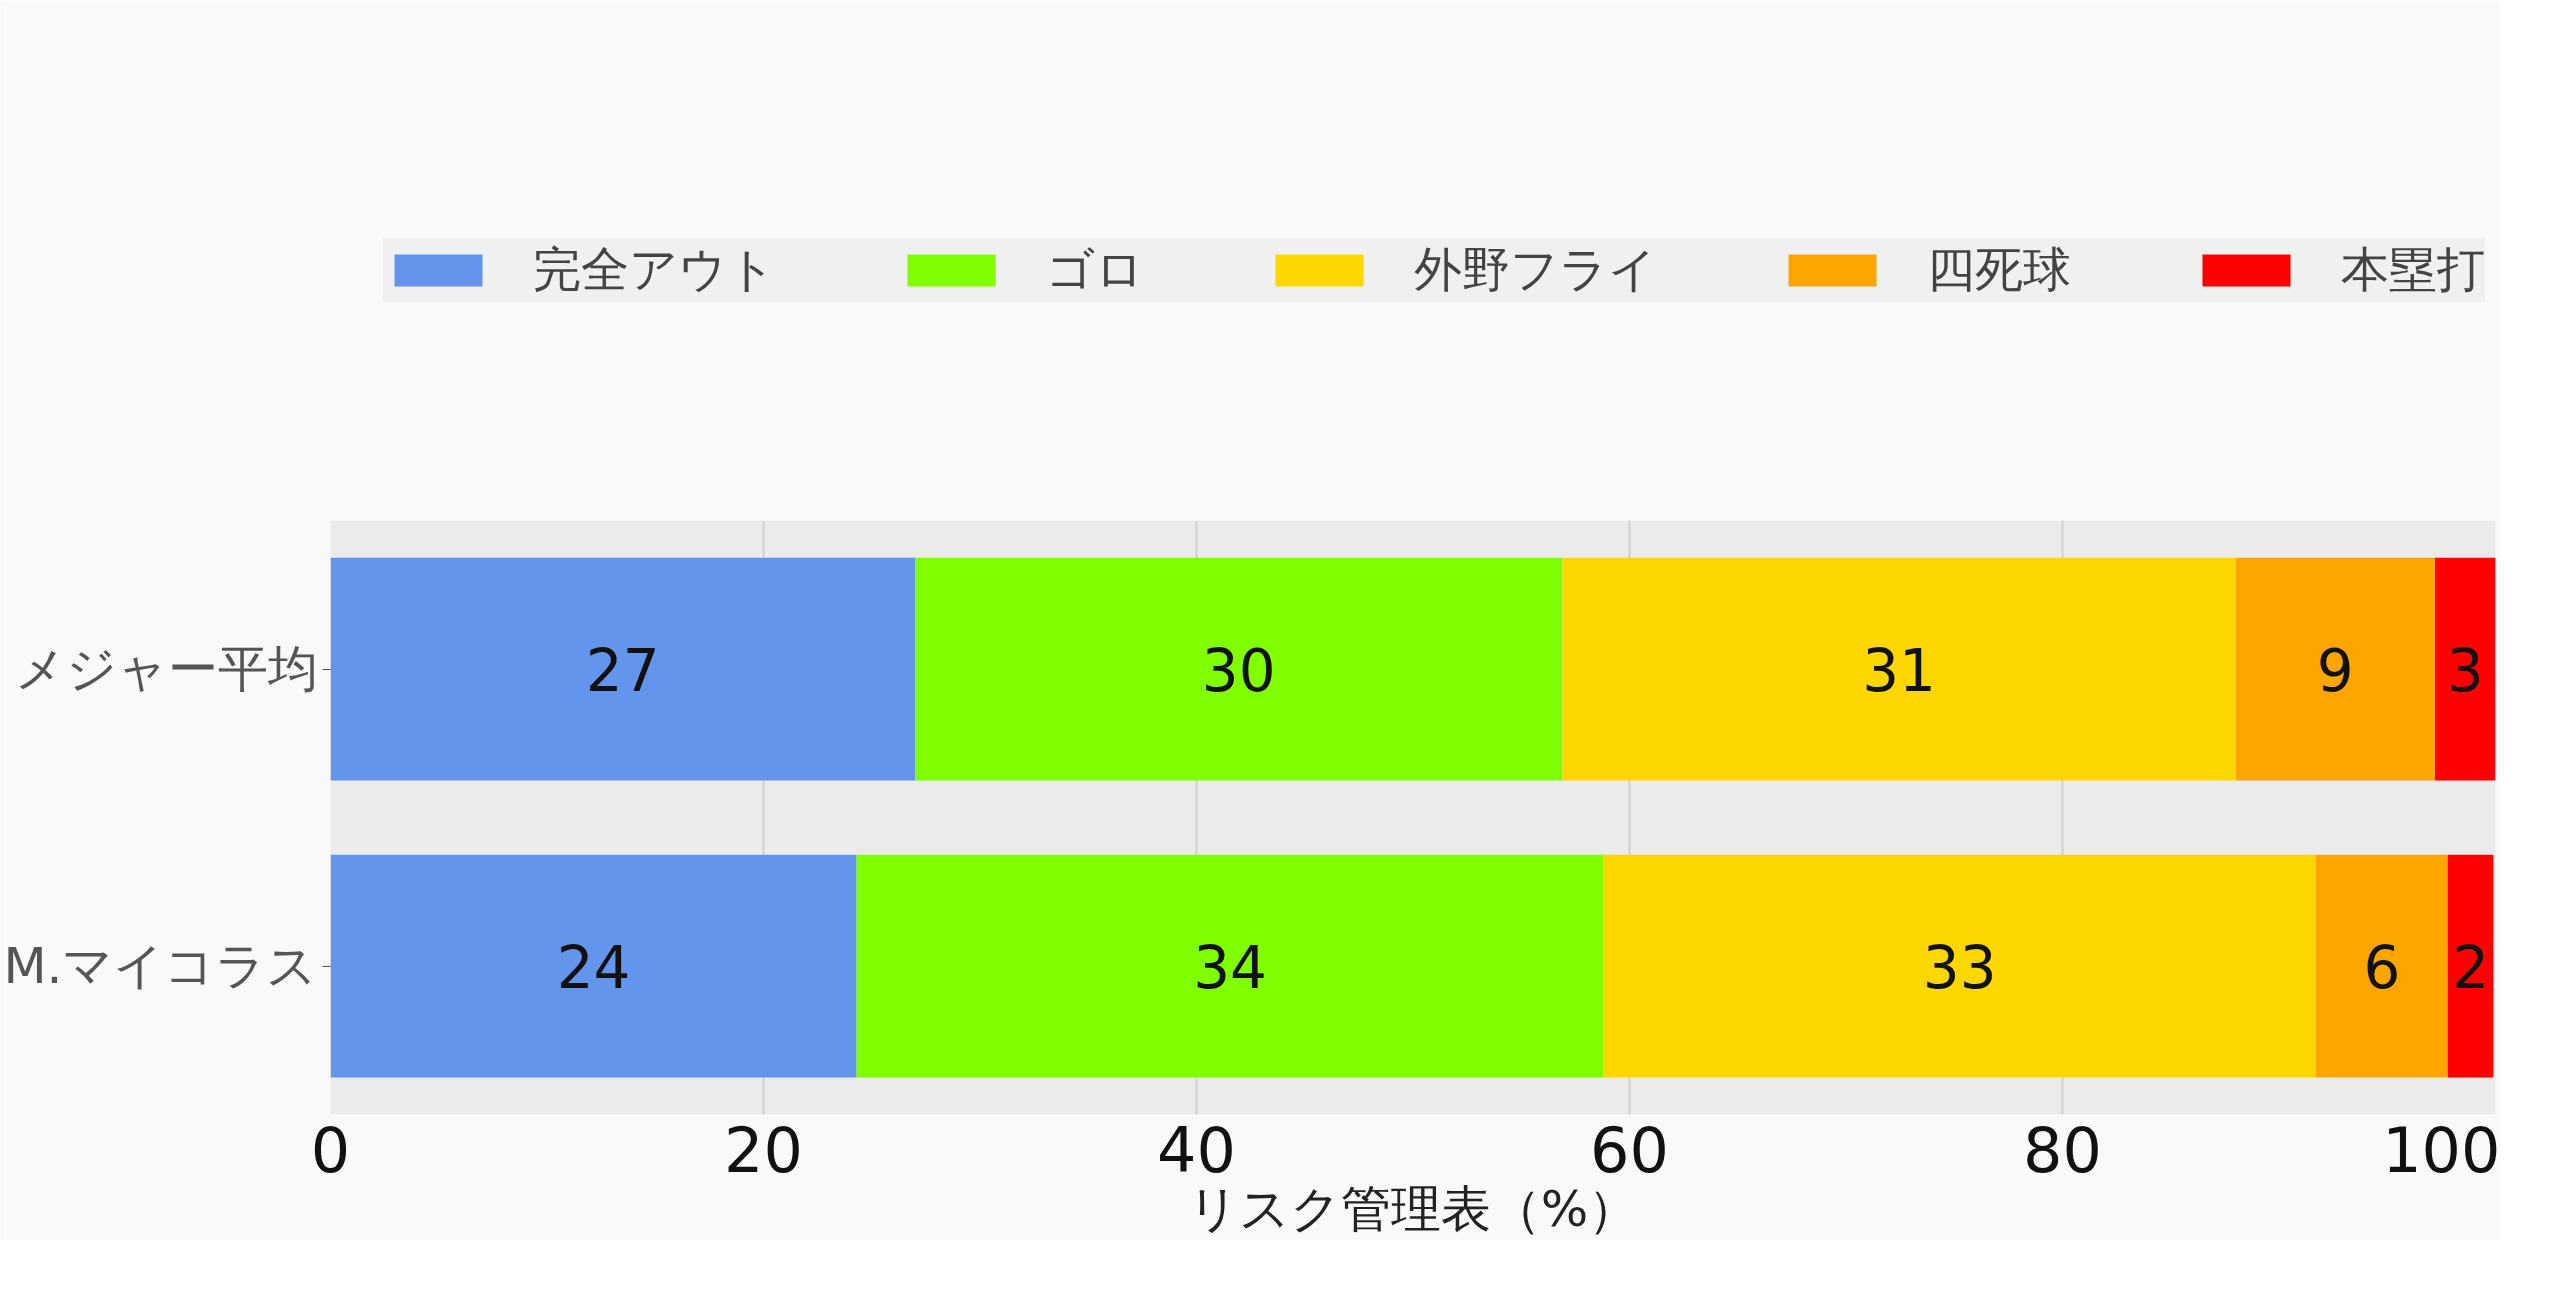  What do you see at coordinates (1095, 269) in the screenshot?
I see `legend-label: ゴロ` at bounding box center [1095, 269].